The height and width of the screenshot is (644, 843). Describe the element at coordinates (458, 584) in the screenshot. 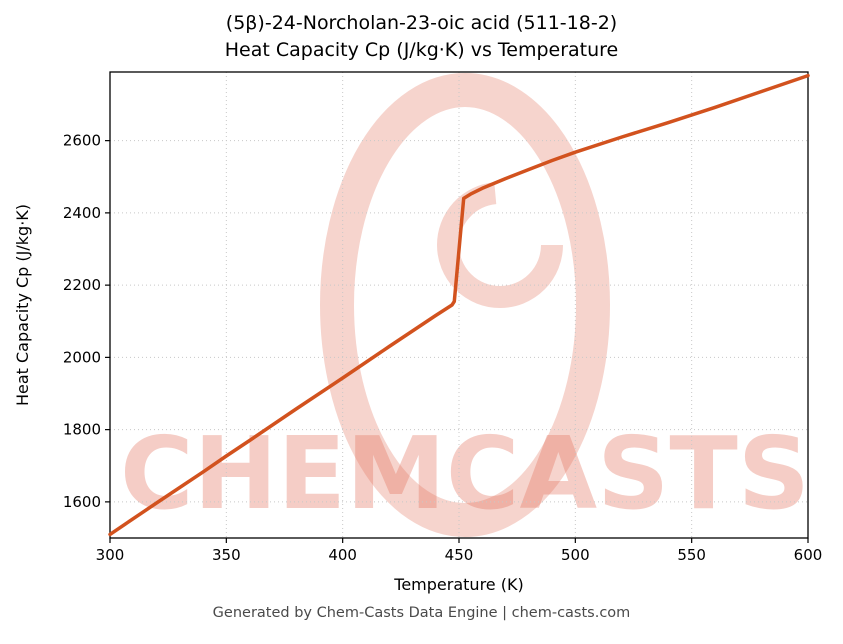

I see `x-axis-label: Temperature (K)` at that location.